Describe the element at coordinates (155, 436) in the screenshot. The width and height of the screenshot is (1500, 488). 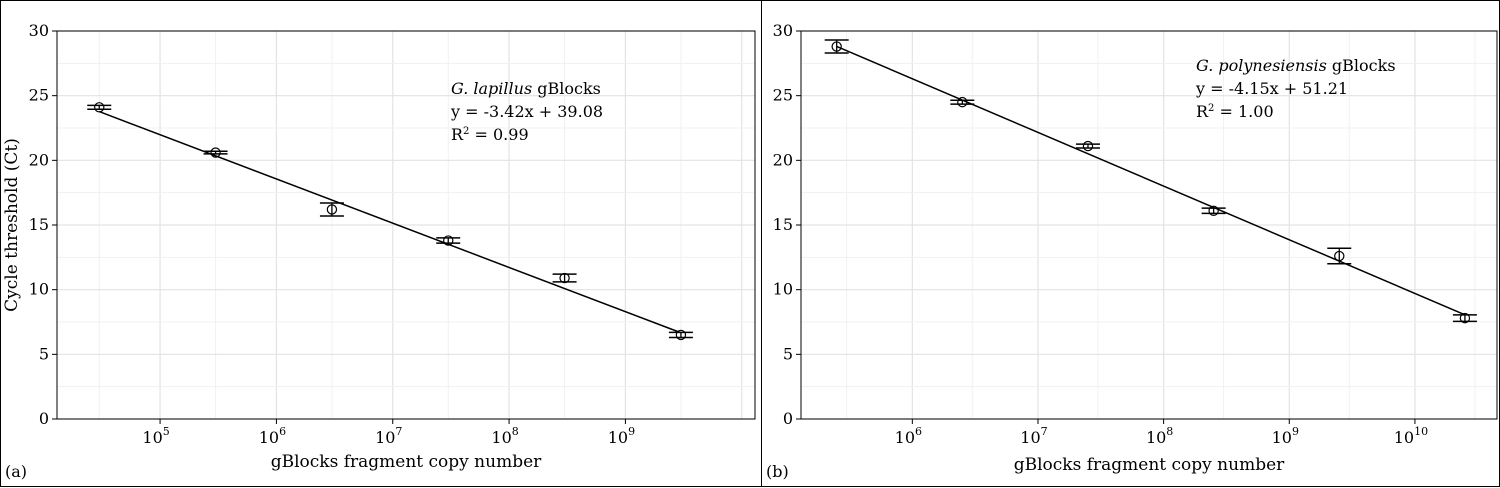
I see `x-tick-label: 10⁵` at that location.